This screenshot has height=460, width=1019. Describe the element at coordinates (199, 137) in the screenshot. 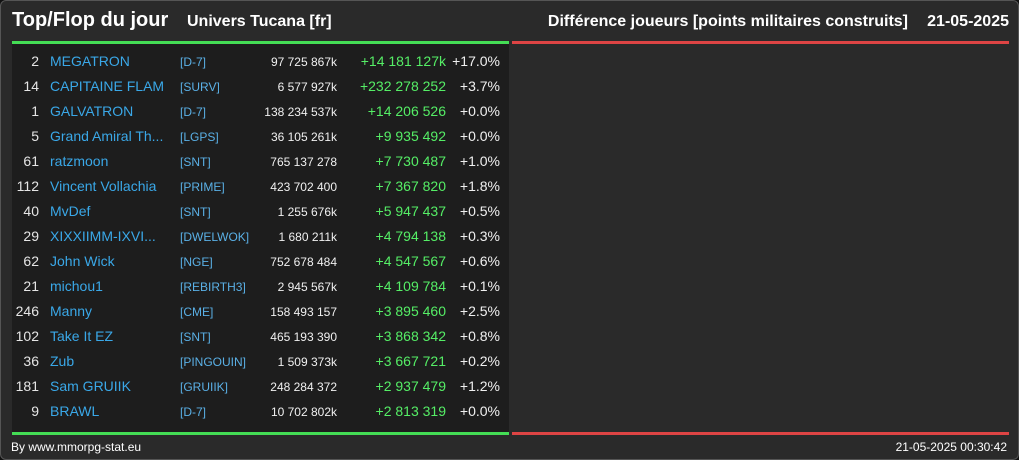

I see `alliance-tag-link: [LGPS]` at that location.